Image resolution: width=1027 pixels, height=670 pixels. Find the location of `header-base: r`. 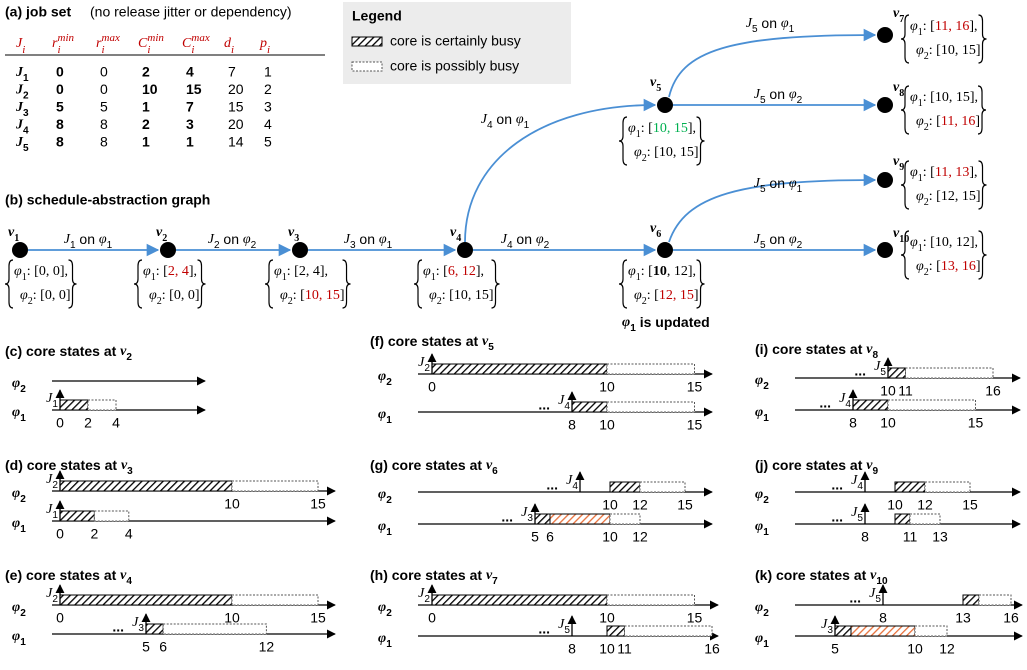

header-base: r is located at coordinates (55, 43).